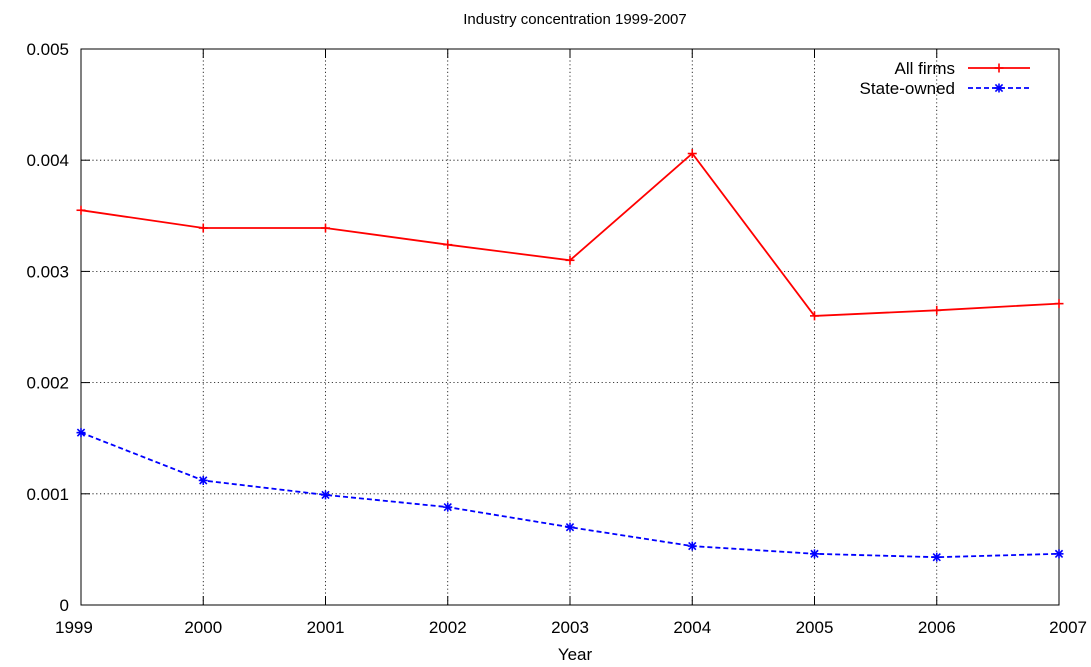 Image resolution: width=1091 pixels, height=667 pixels. Describe the element at coordinates (575, 654) in the screenshot. I see `x-axis-title: Year` at that location.